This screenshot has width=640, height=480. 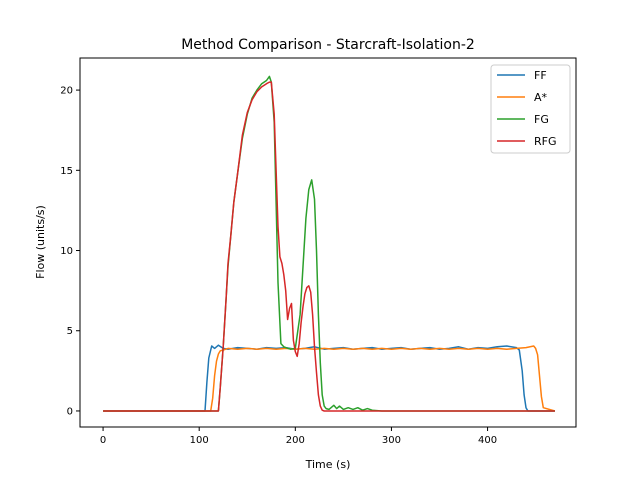 What do you see at coordinates (541, 119) in the screenshot?
I see `legend-label: FG` at bounding box center [541, 119].